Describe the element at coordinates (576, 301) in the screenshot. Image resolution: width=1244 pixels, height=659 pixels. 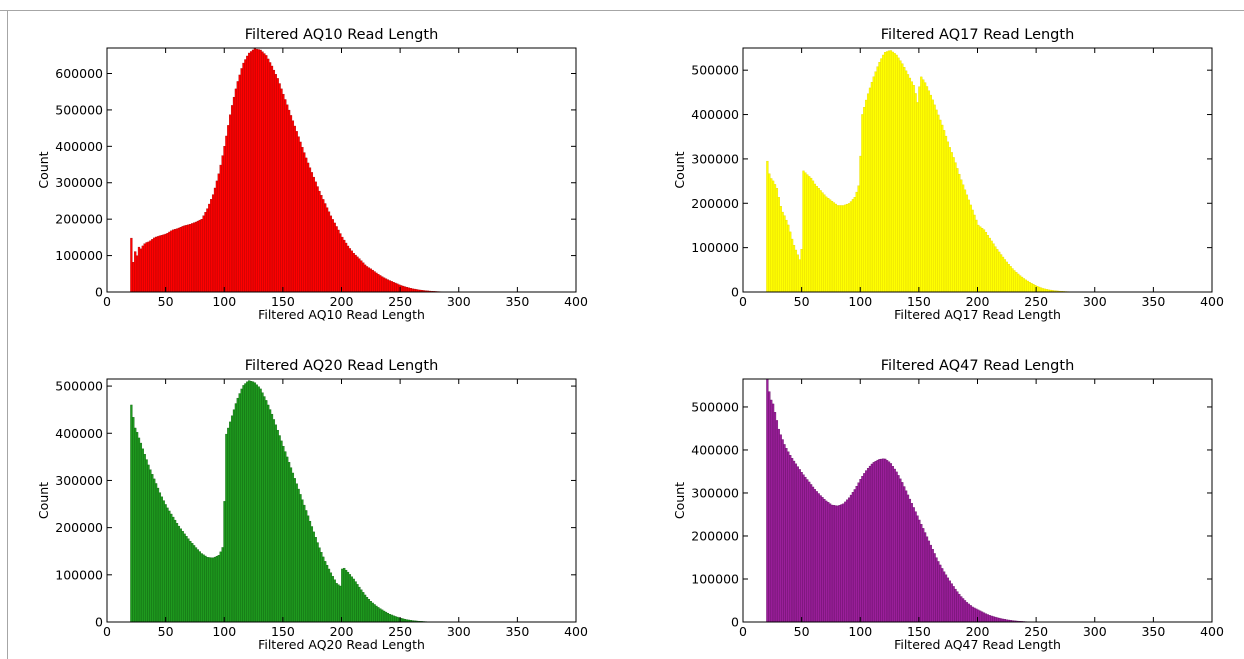
I see `x-tick-label: 400` at that location.